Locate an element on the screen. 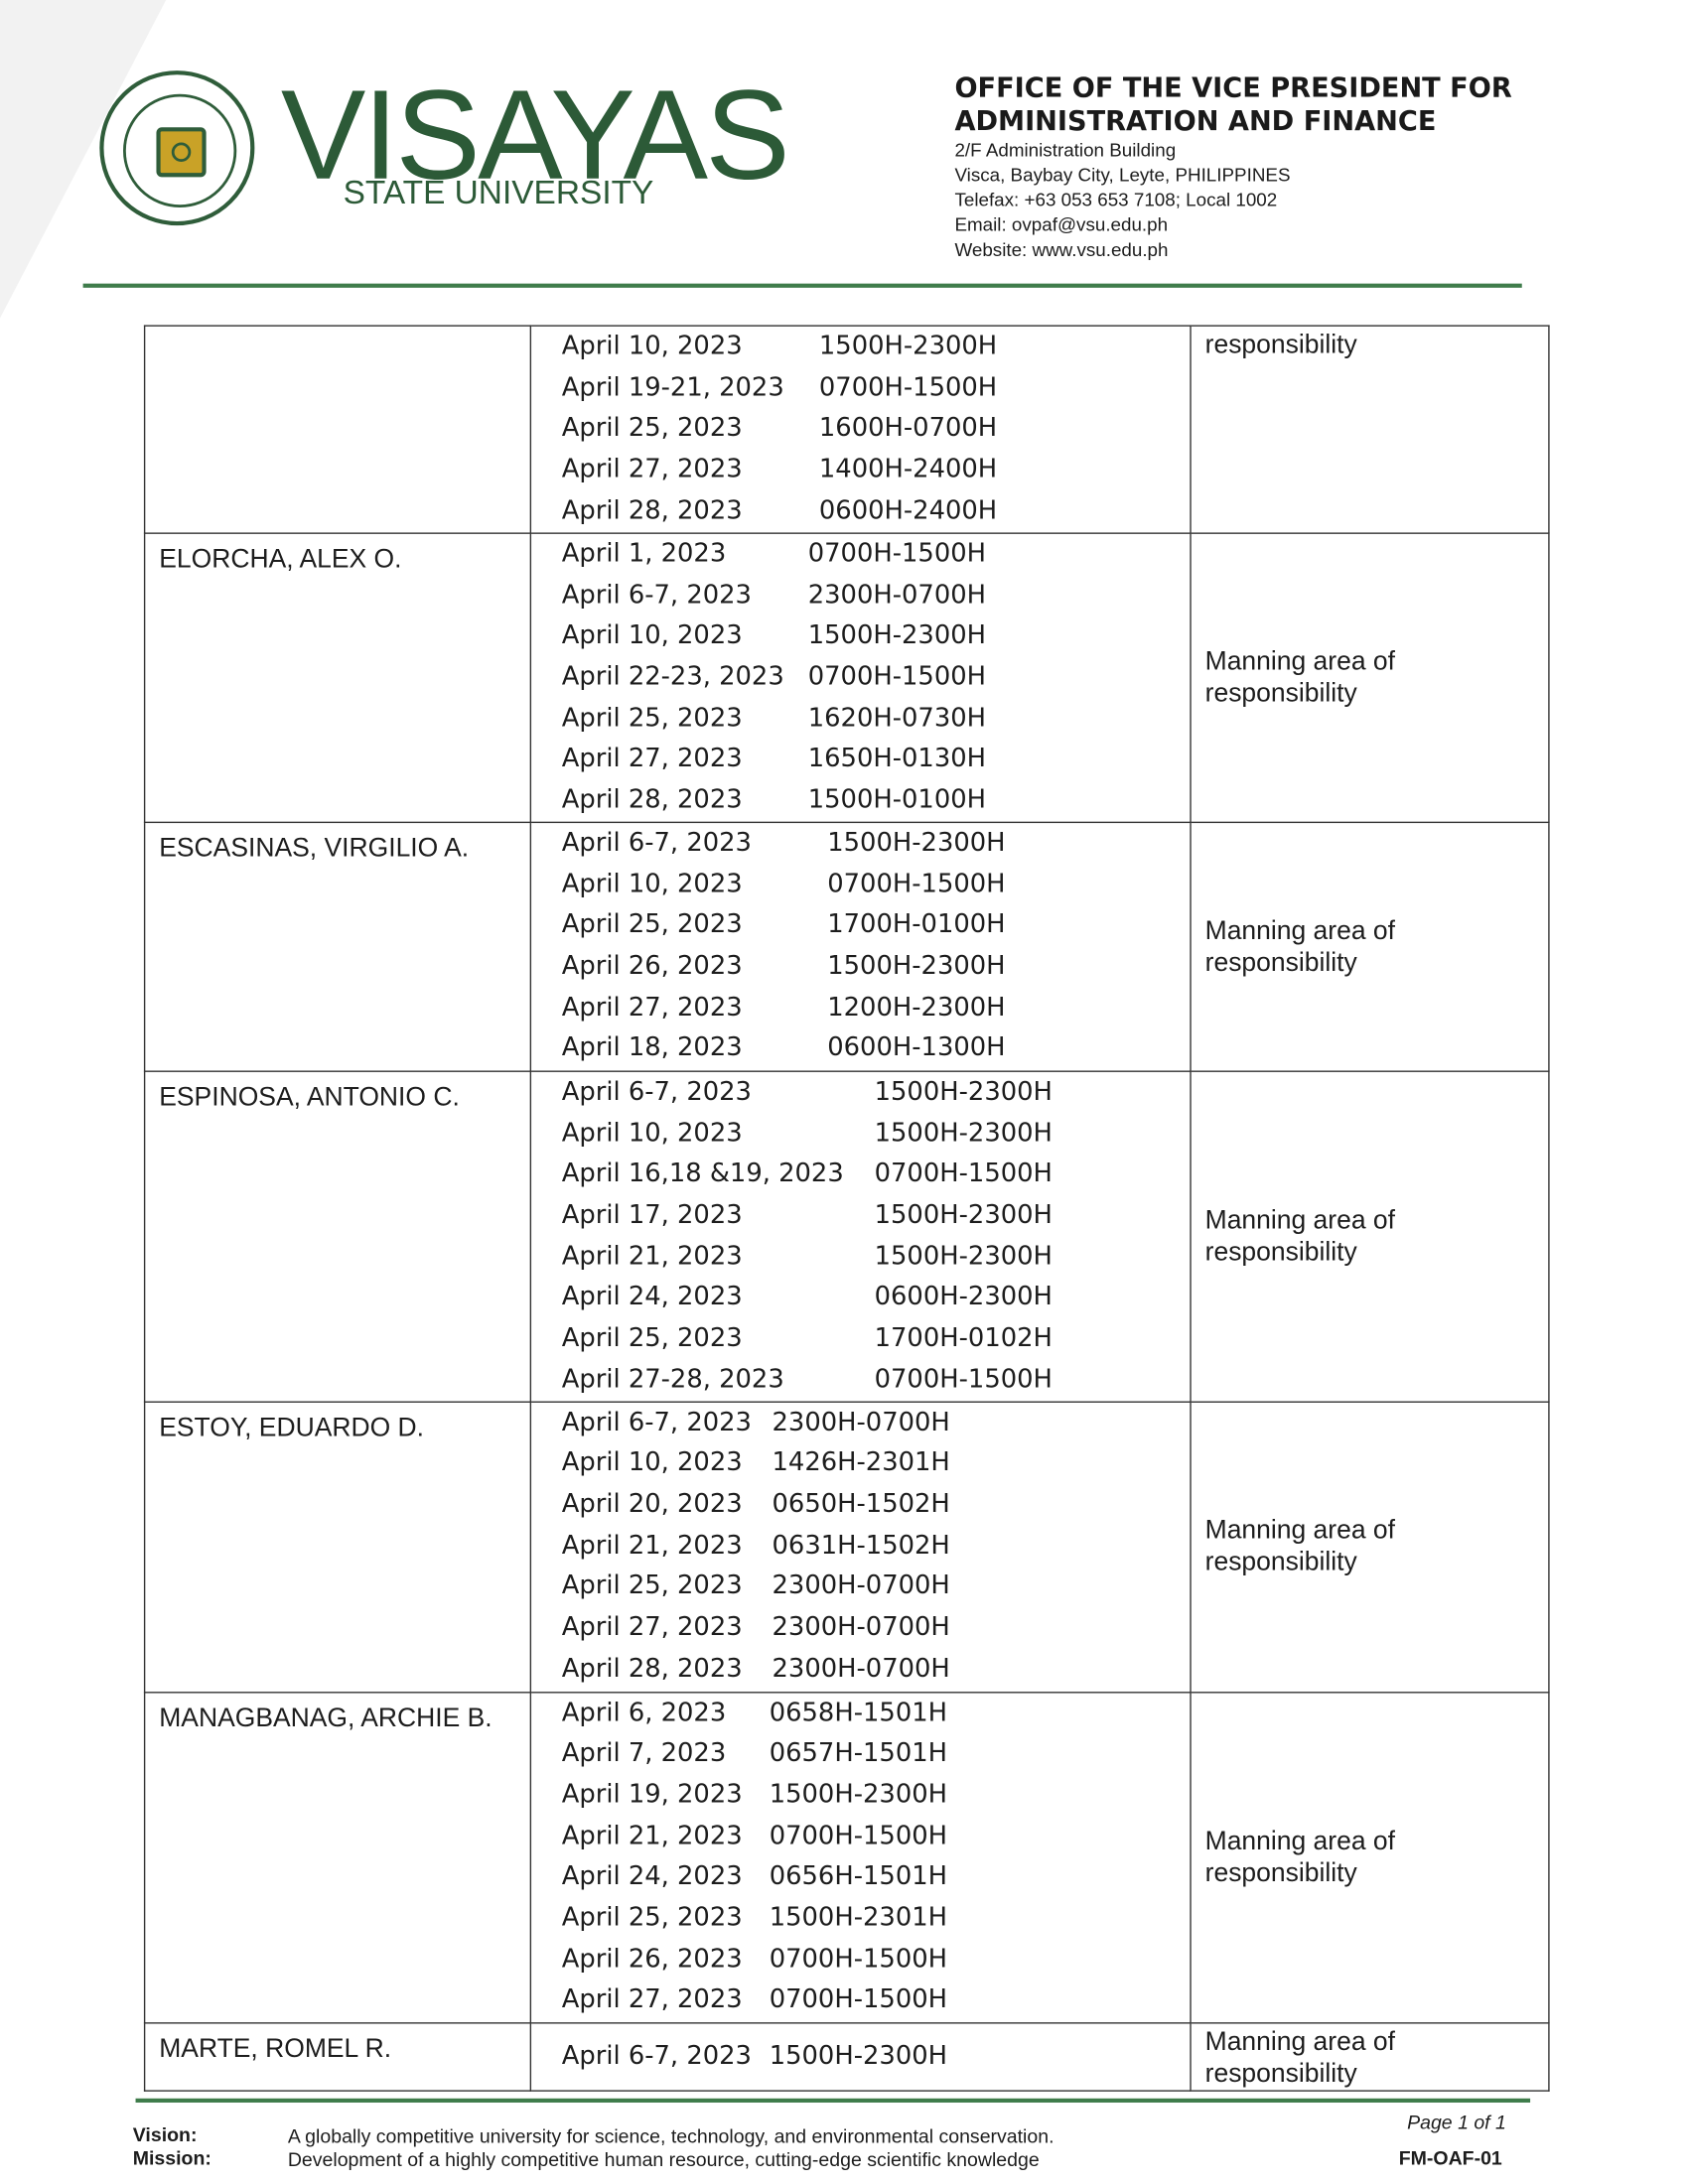  employee-name: ELORCHA, ALEX O. is located at coordinates (337, 678).